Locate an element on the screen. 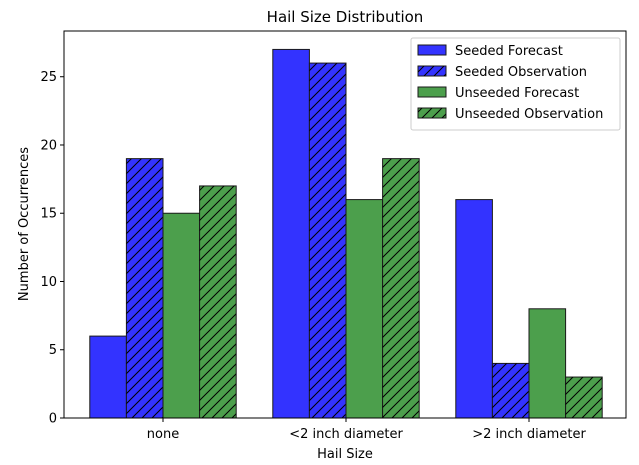 This screenshot has width=639, height=465. legend-label: Seeded Observation is located at coordinates (521, 72).